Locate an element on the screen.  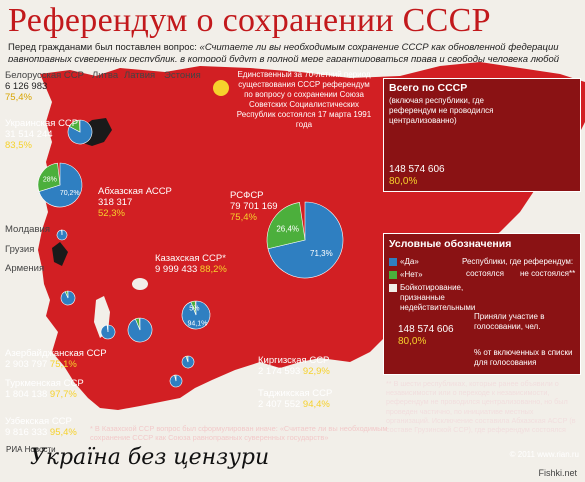
total-panel is located at coordinates (482, 135).